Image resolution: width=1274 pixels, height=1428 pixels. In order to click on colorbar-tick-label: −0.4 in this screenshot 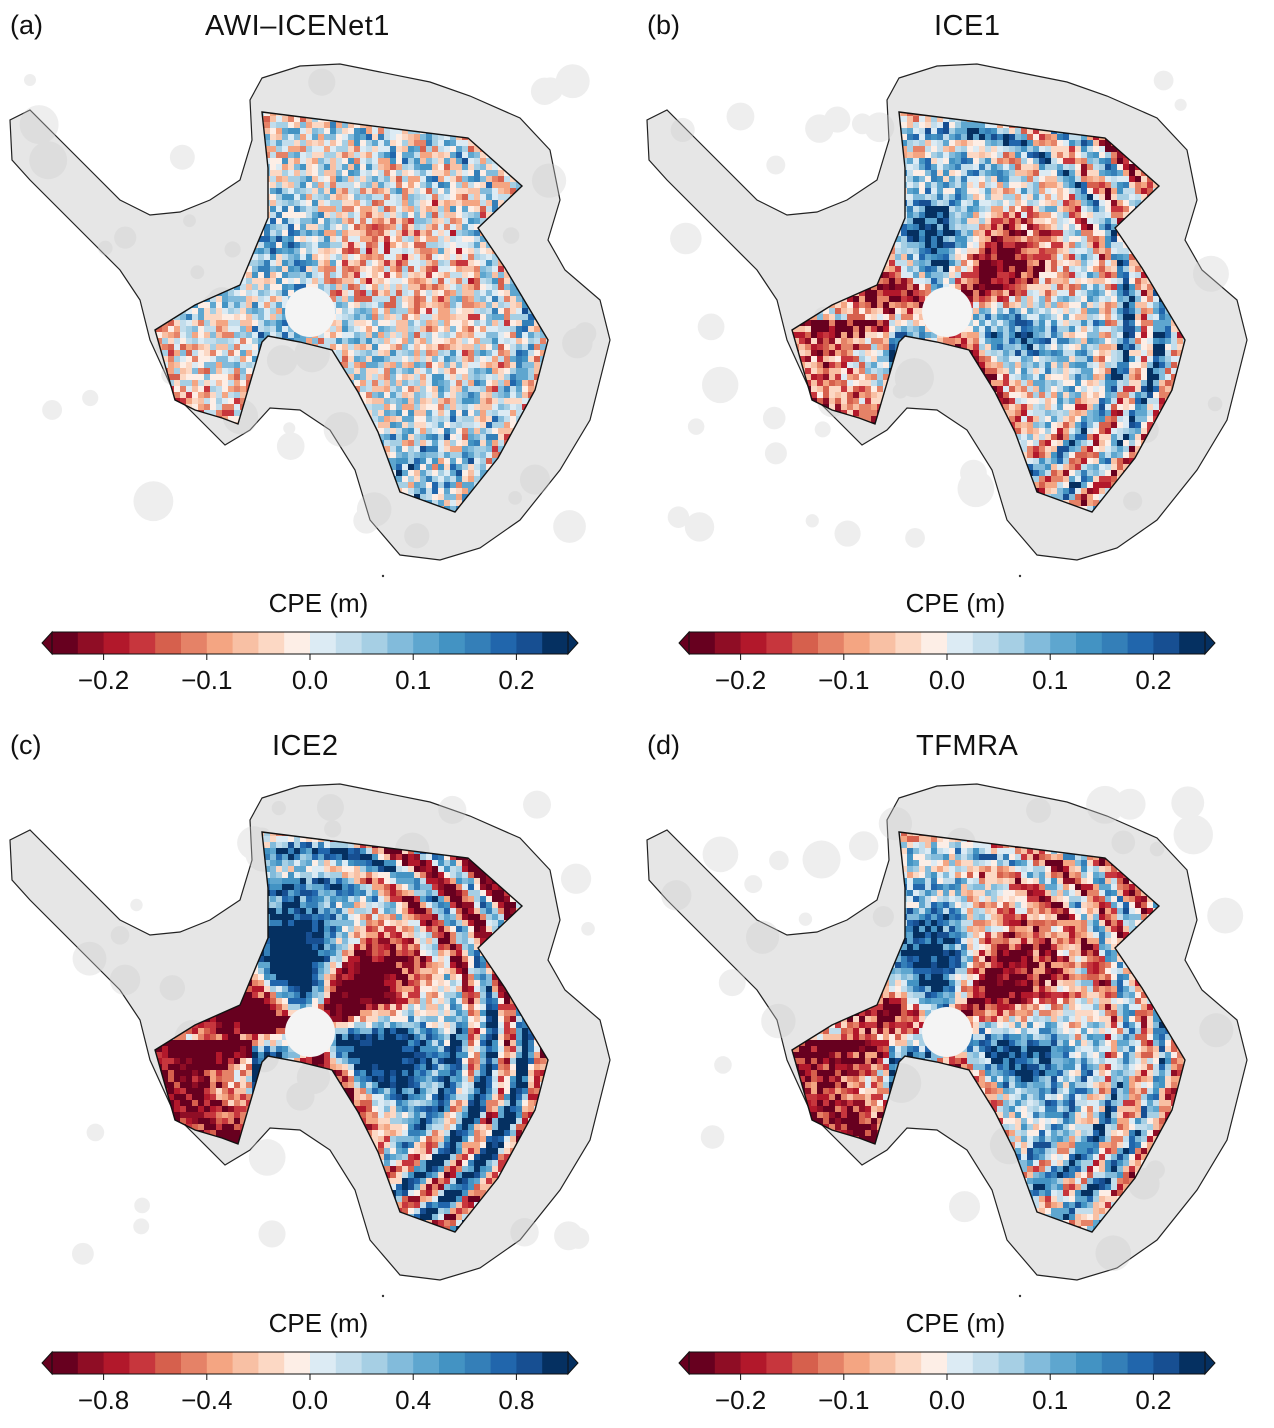, I will do `click(206, 1400)`.